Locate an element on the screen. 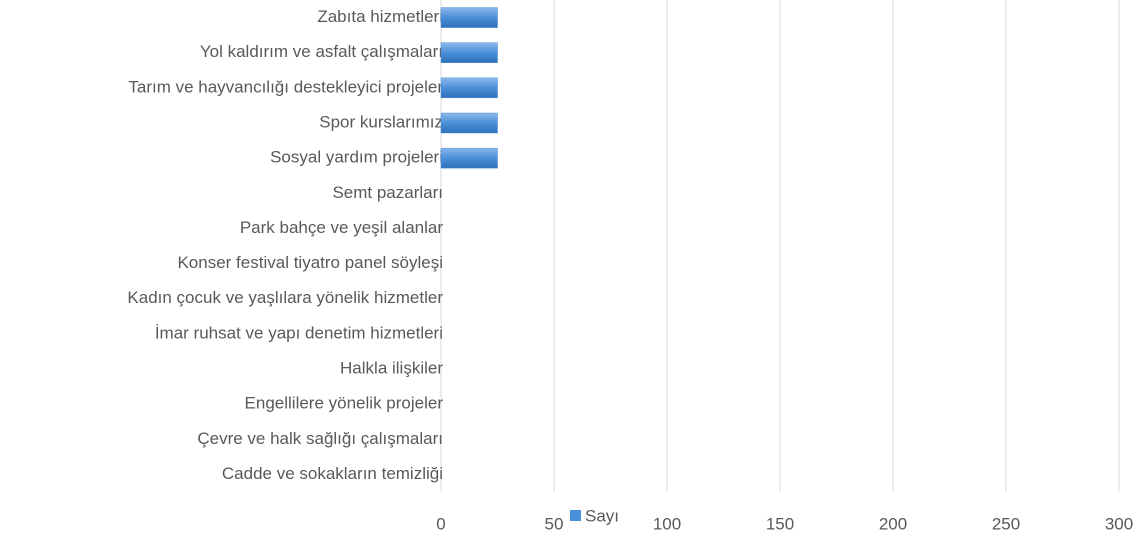  y-tick-label: Semt pazarları is located at coordinates (387, 192).